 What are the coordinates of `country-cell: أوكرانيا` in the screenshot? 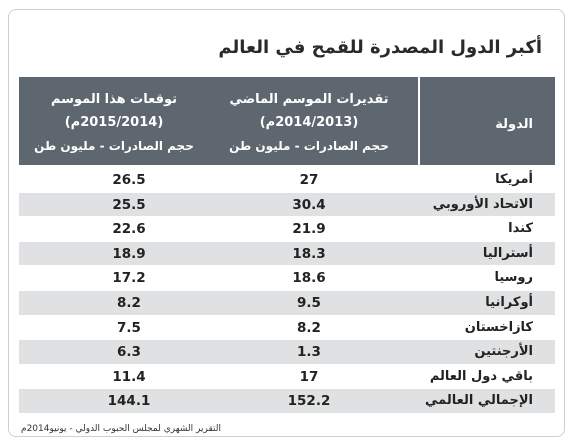 It's located at (509, 302).